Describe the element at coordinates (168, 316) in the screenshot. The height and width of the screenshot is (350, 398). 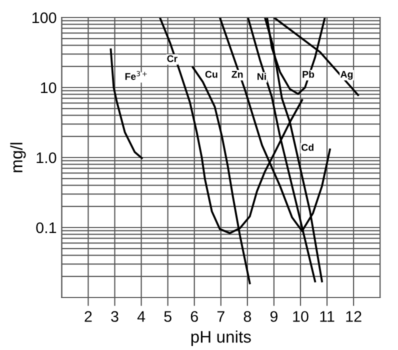
I see `x-tick-label: 5` at that location.